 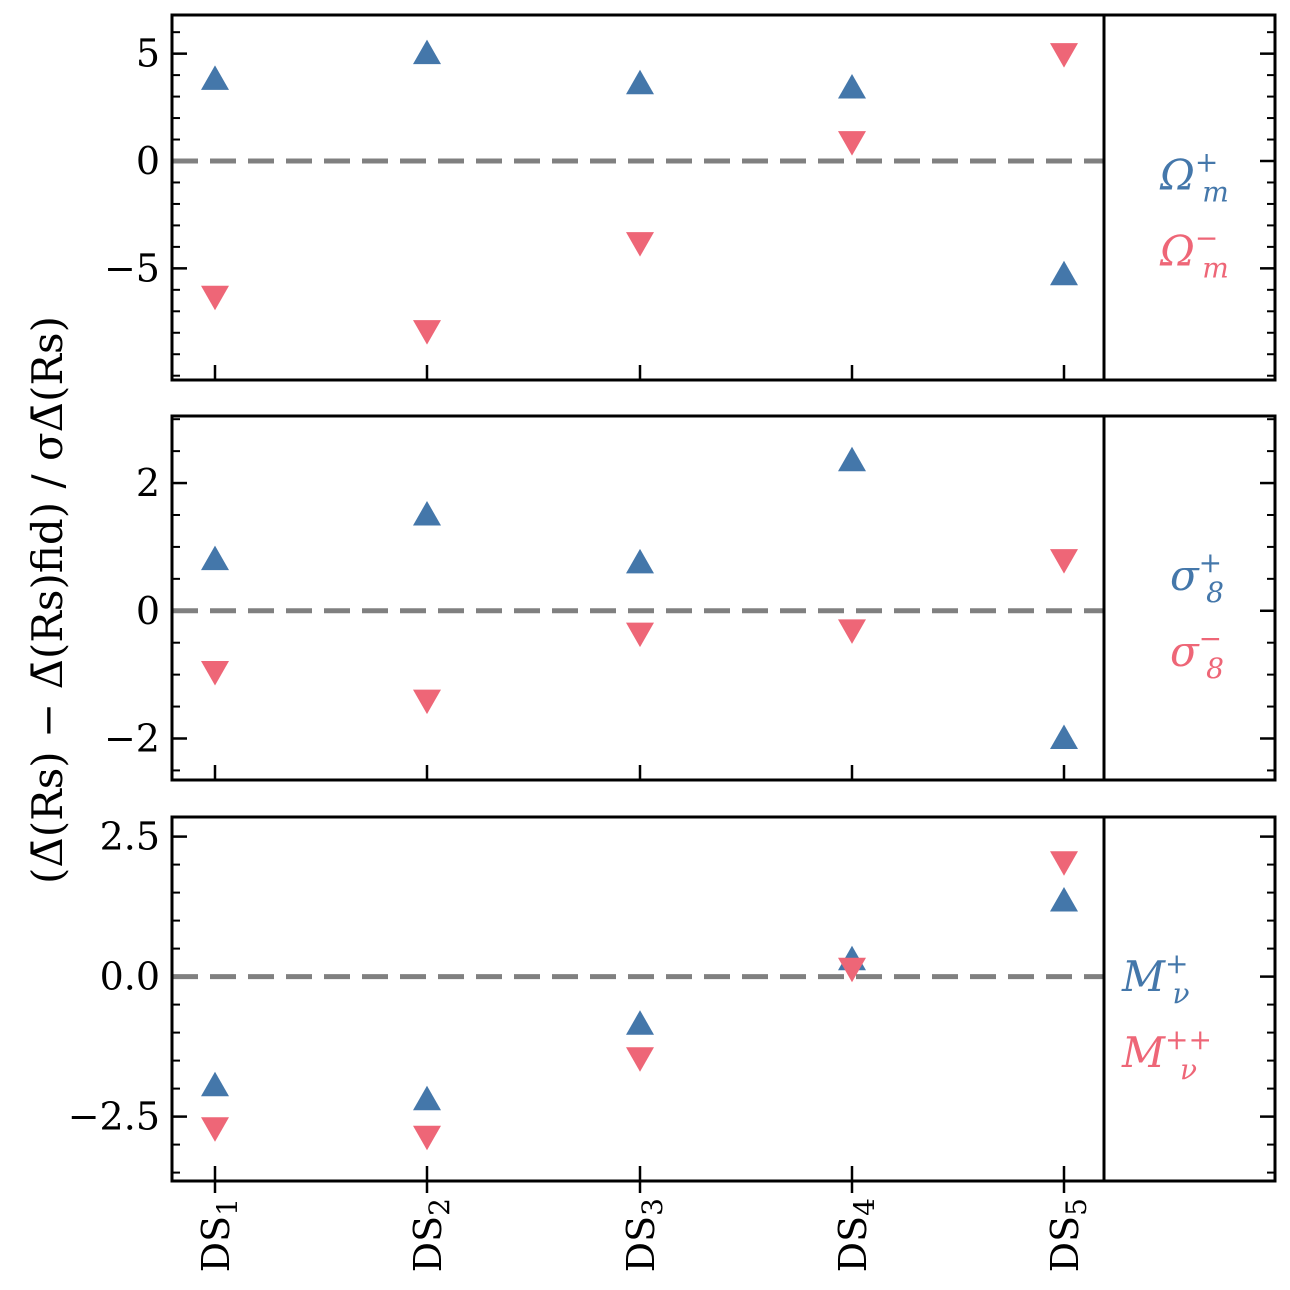 What do you see at coordinates (130, 837) in the screenshot?
I see `y-tick-label: 2.5` at bounding box center [130, 837].